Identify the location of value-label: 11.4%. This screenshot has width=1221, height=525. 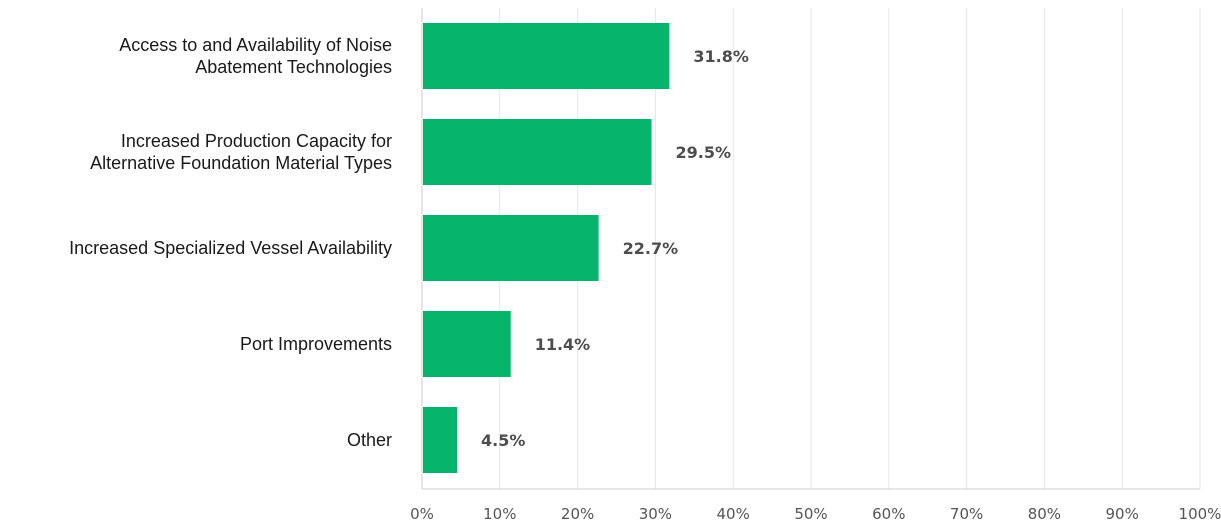
(563, 344).